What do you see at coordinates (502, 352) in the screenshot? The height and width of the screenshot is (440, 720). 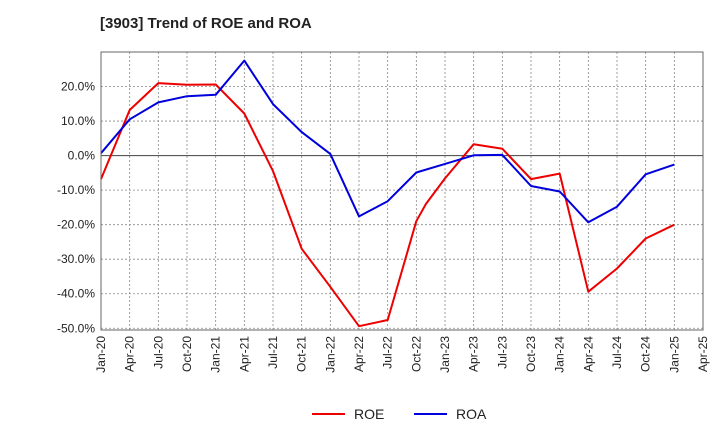 I see `x-tick-label: Jul-23` at bounding box center [502, 352].